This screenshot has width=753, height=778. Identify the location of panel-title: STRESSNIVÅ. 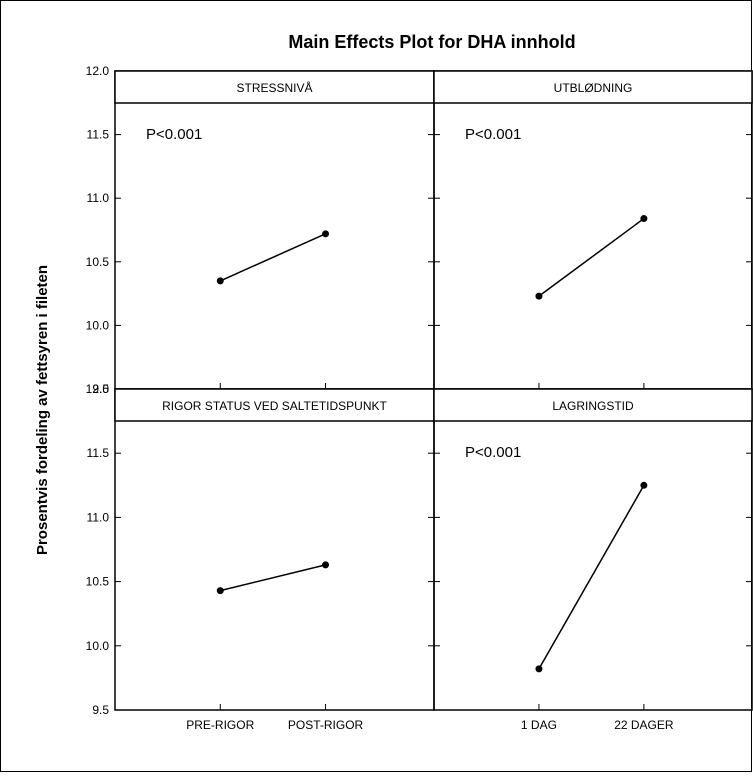
(274, 87).